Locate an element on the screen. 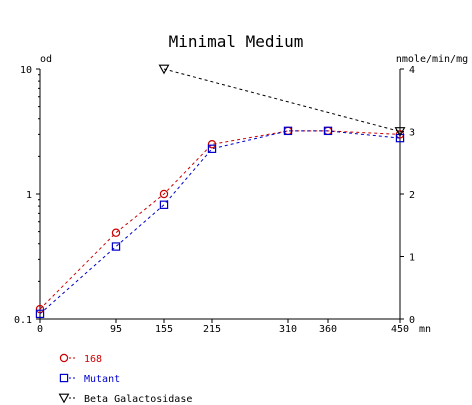 This screenshot has width=472, height=405. legend-item: Mutant is located at coordinates (89, 379).